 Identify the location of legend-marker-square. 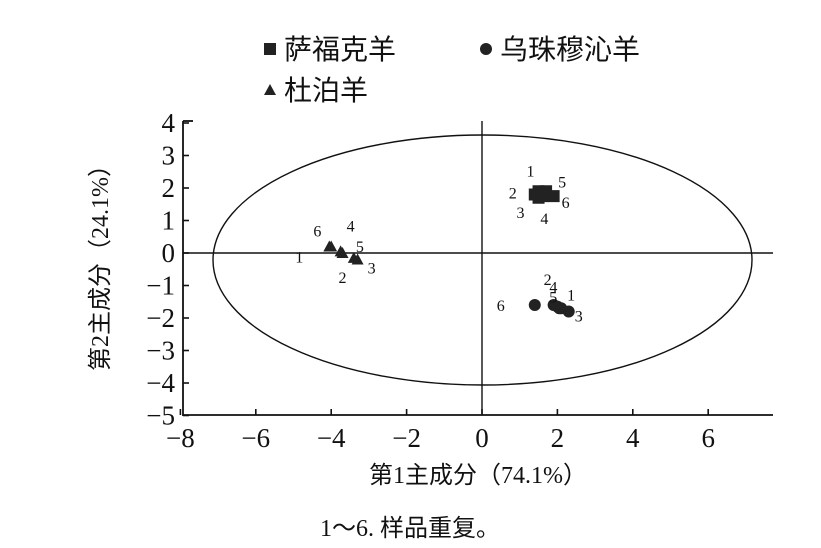
(270, 49).